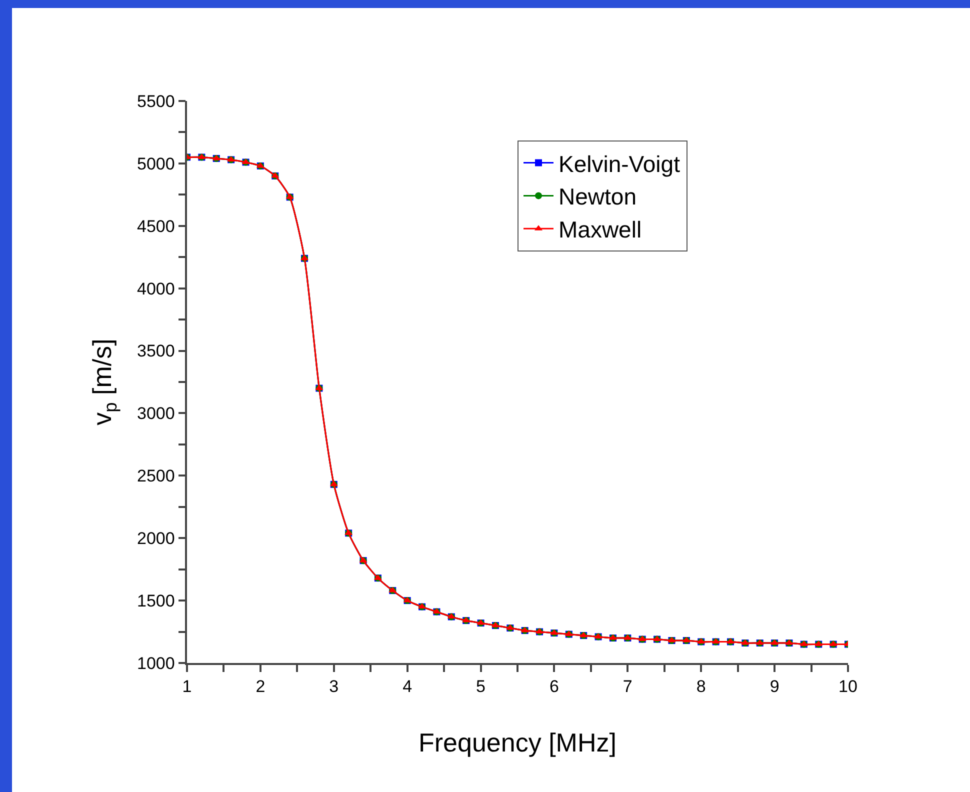  I want to click on y-tick-label: 1500, so click(156, 601).